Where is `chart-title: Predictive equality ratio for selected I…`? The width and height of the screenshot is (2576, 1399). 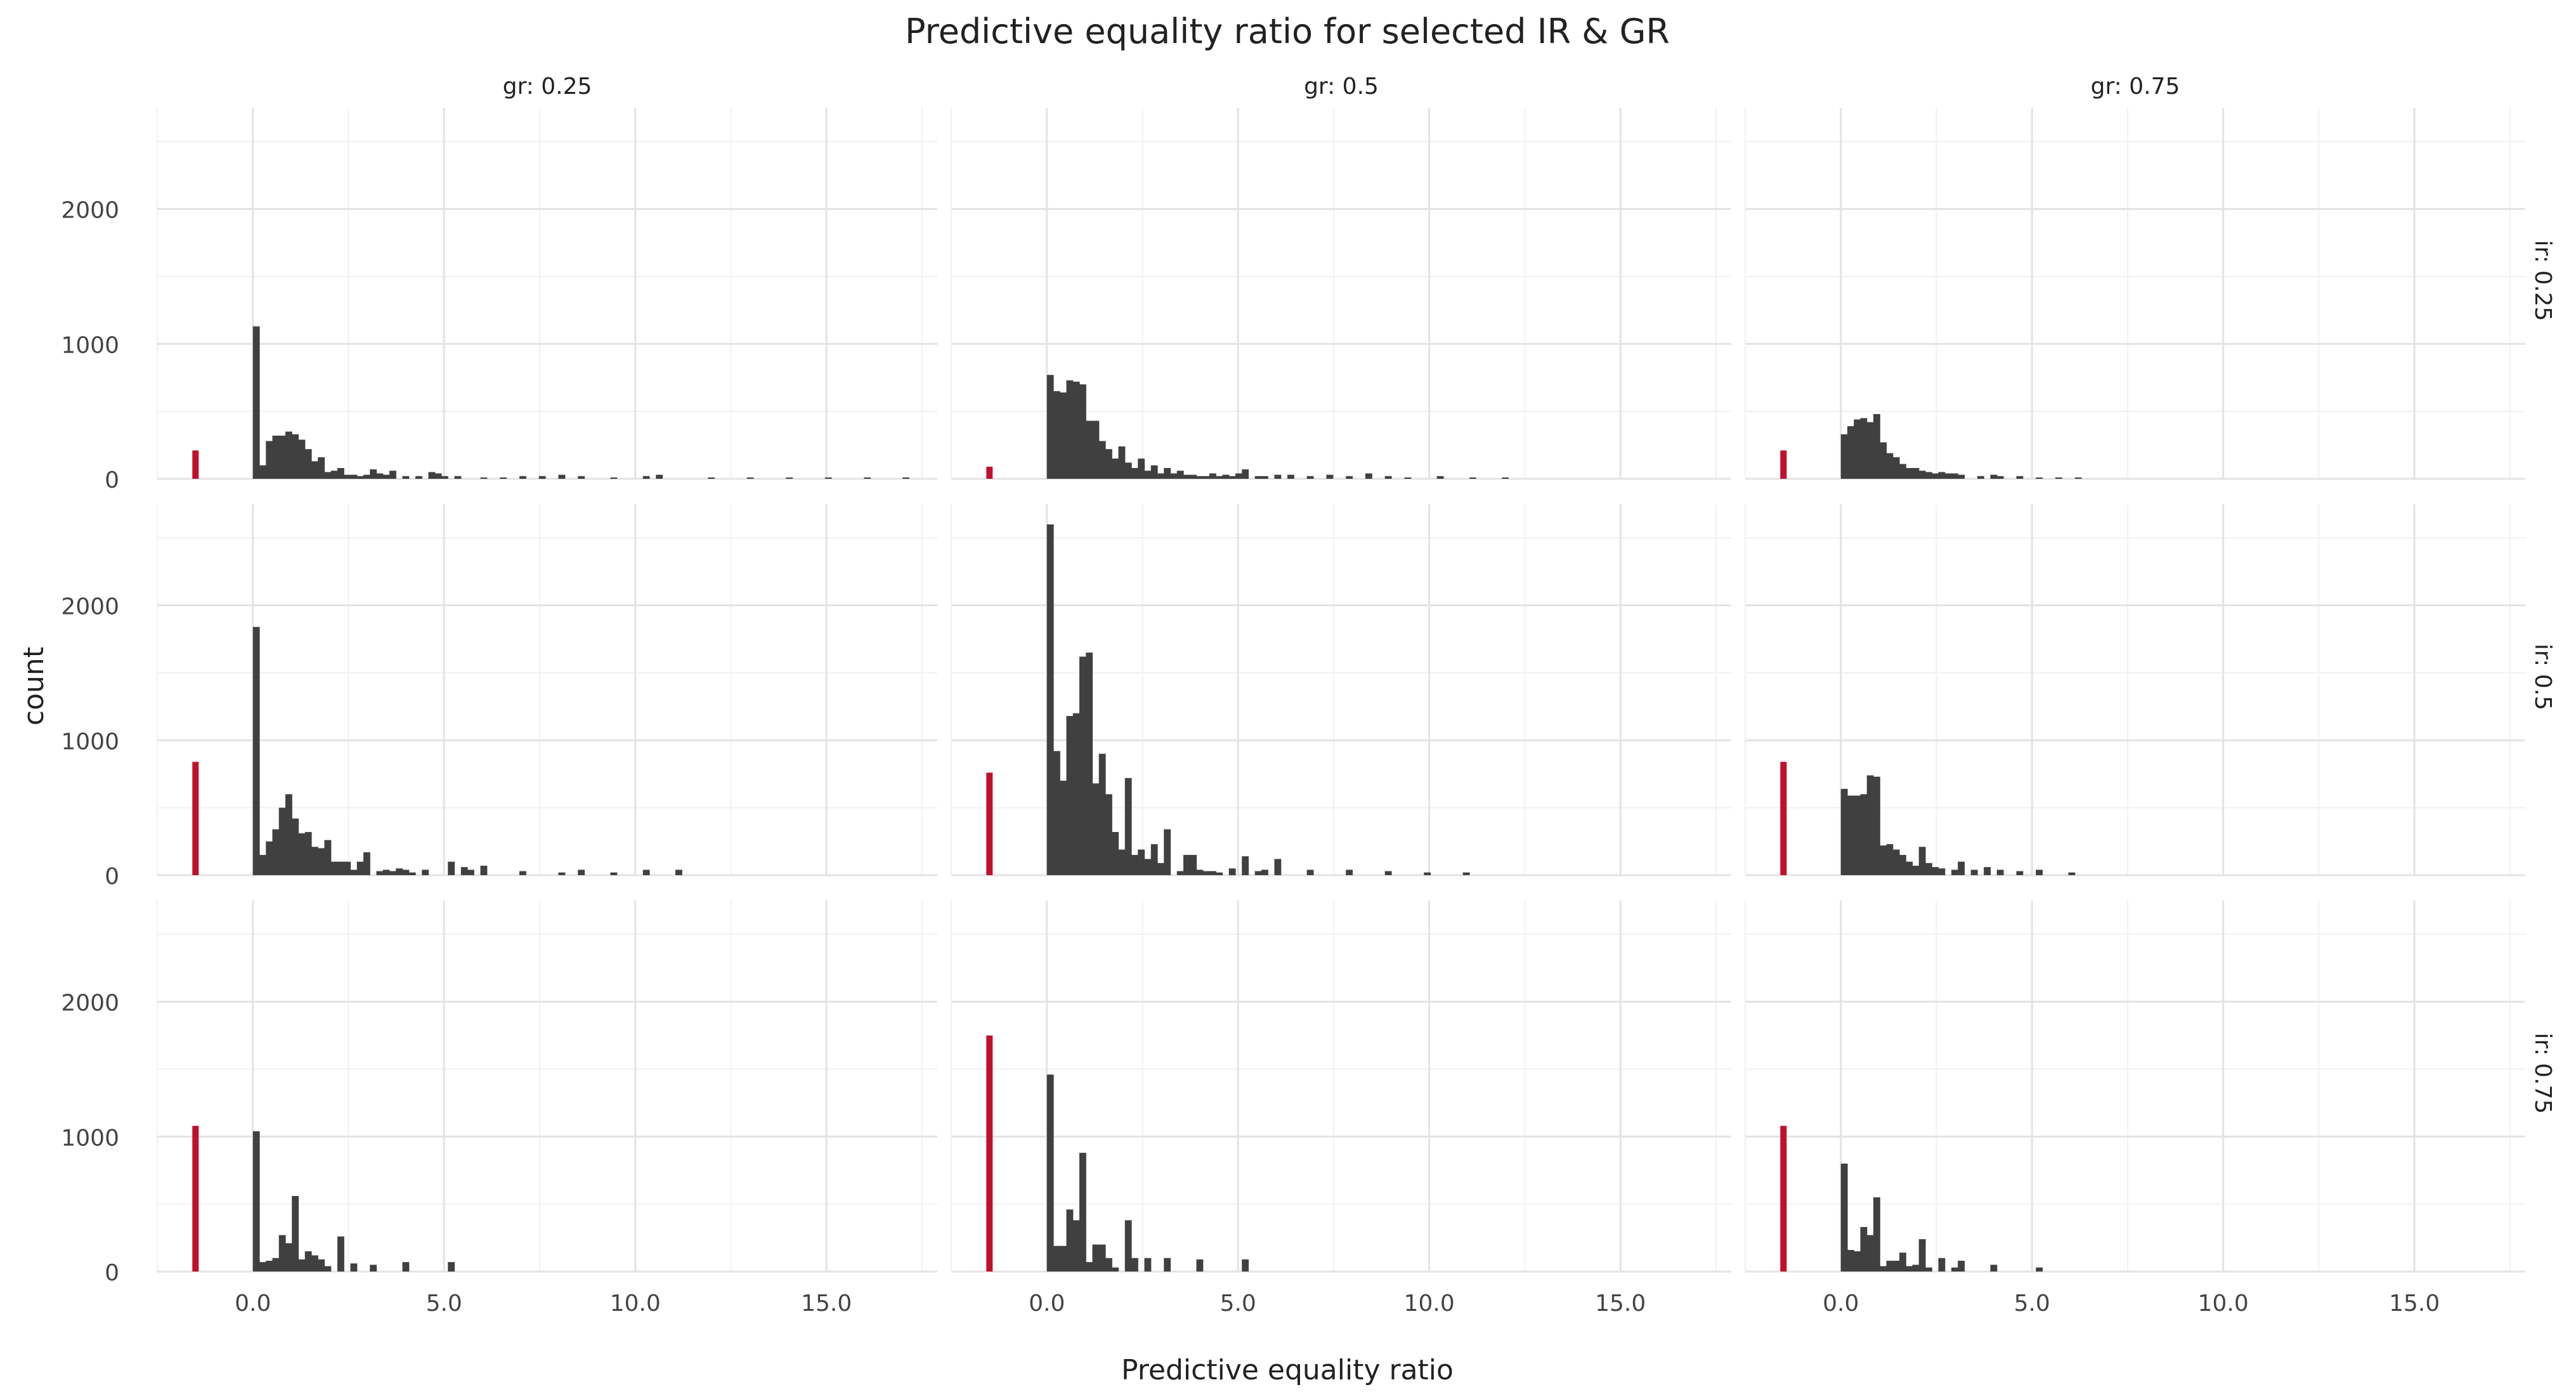 chart-title: Predictive equality ratio for selected I… is located at coordinates (1288, 31).